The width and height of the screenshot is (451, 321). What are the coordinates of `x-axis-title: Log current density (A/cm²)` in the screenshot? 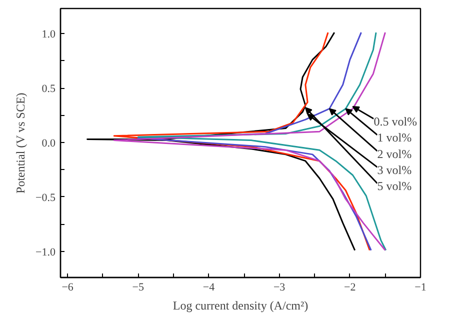 It's located at (240, 305).